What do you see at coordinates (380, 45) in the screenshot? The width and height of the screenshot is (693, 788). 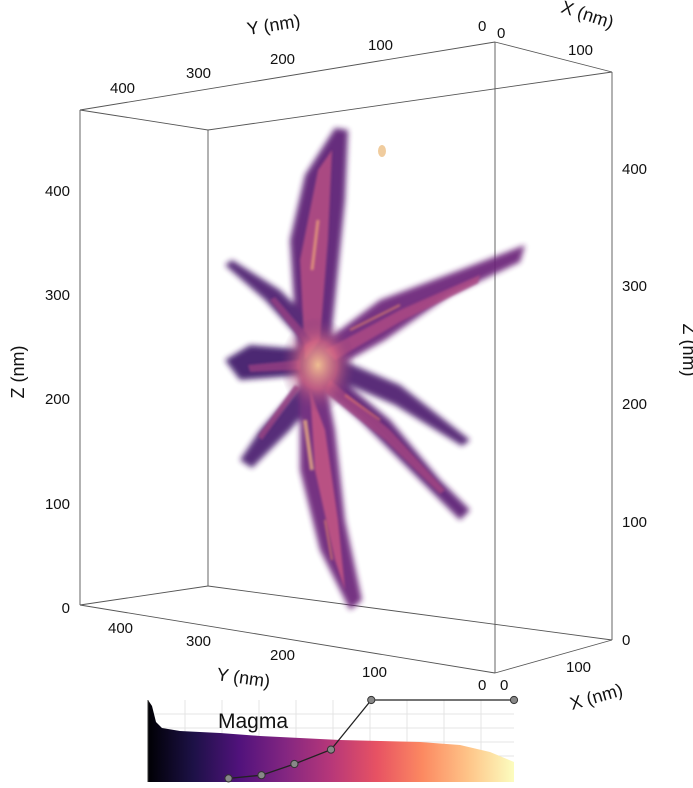 I see `y-top-tick: 100` at bounding box center [380, 45].